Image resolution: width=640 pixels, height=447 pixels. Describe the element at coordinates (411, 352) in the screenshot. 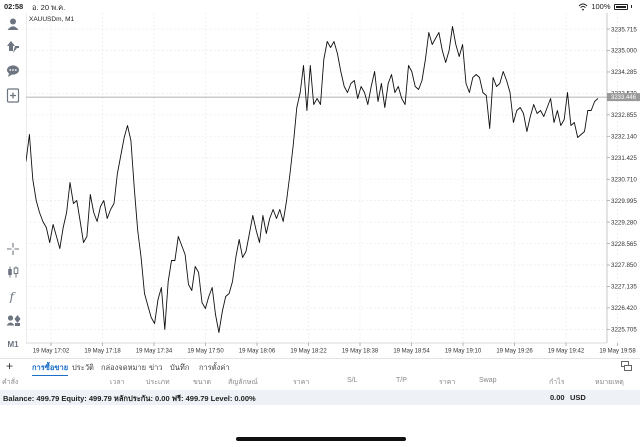

I see `x-tick-label: 19 May 18:54` at that location.